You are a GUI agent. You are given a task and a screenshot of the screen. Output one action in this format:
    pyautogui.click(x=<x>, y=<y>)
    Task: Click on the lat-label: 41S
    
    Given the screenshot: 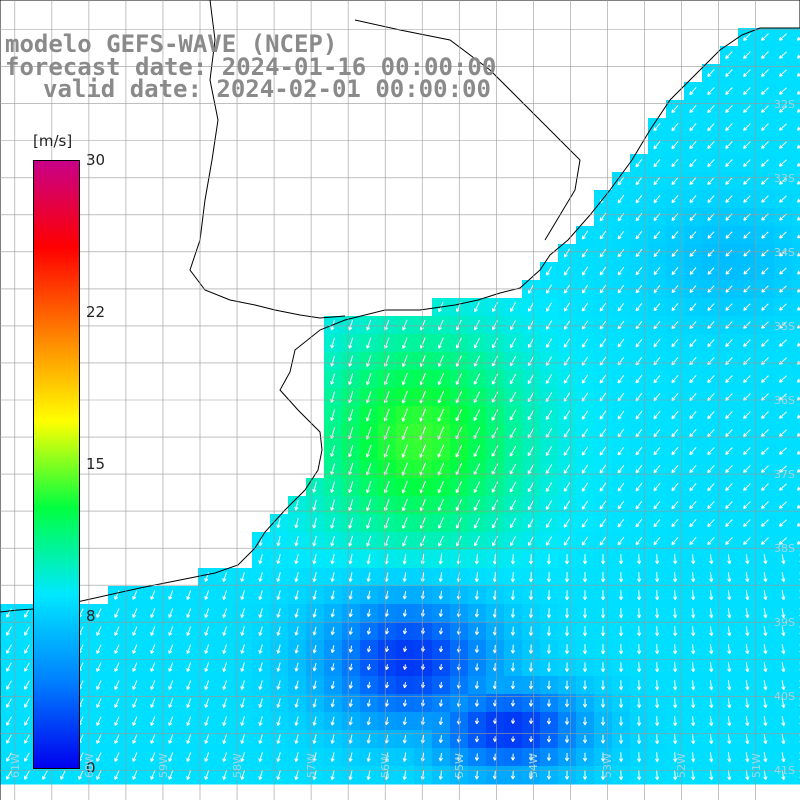 What is the action you would take?
    pyautogui.click(x=784, y=771)
    